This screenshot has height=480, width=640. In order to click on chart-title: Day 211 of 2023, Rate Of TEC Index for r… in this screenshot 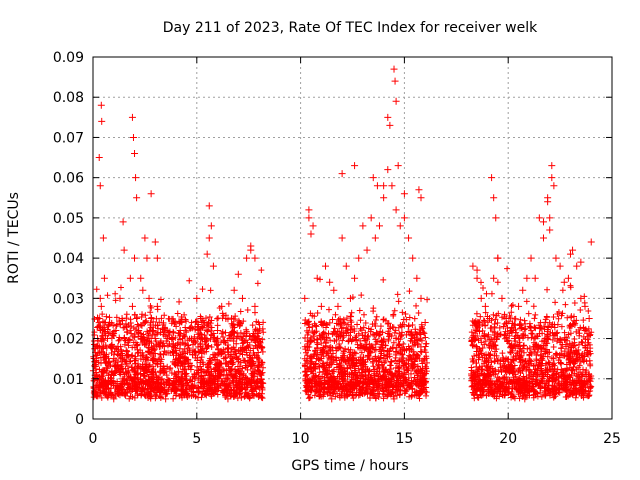, I will do `click(350, 28)`.